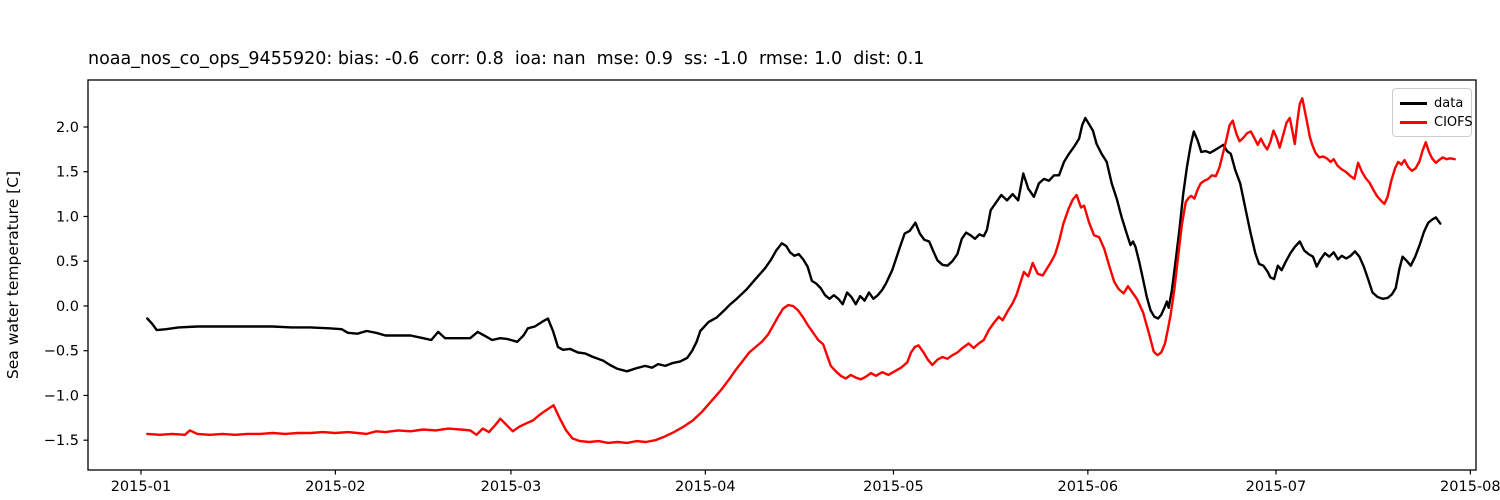 This screenshot has width=1500, height=500. Describe the element at coordinates (13, 275) in the screenshot. I see `y-axis-label: Sea water temperature [C]` at that location.